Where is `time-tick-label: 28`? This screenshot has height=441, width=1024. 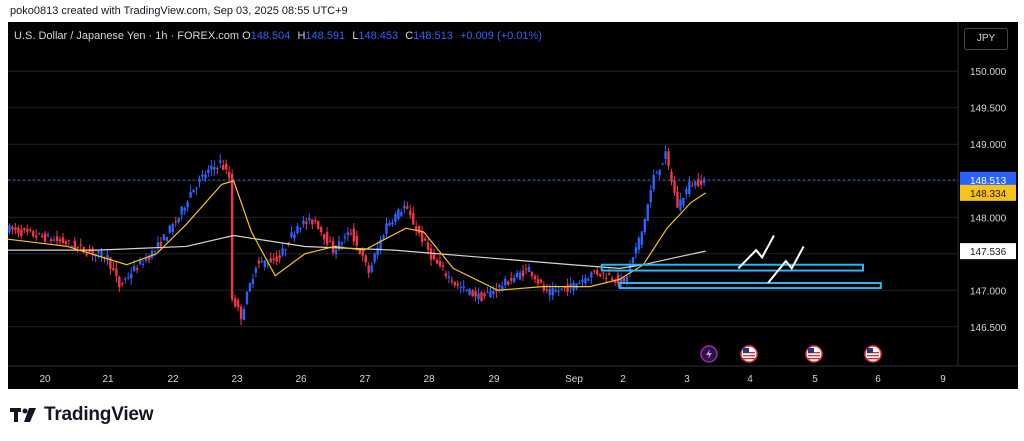 time-tick-label: 28 is located at coordinates (429, 379).